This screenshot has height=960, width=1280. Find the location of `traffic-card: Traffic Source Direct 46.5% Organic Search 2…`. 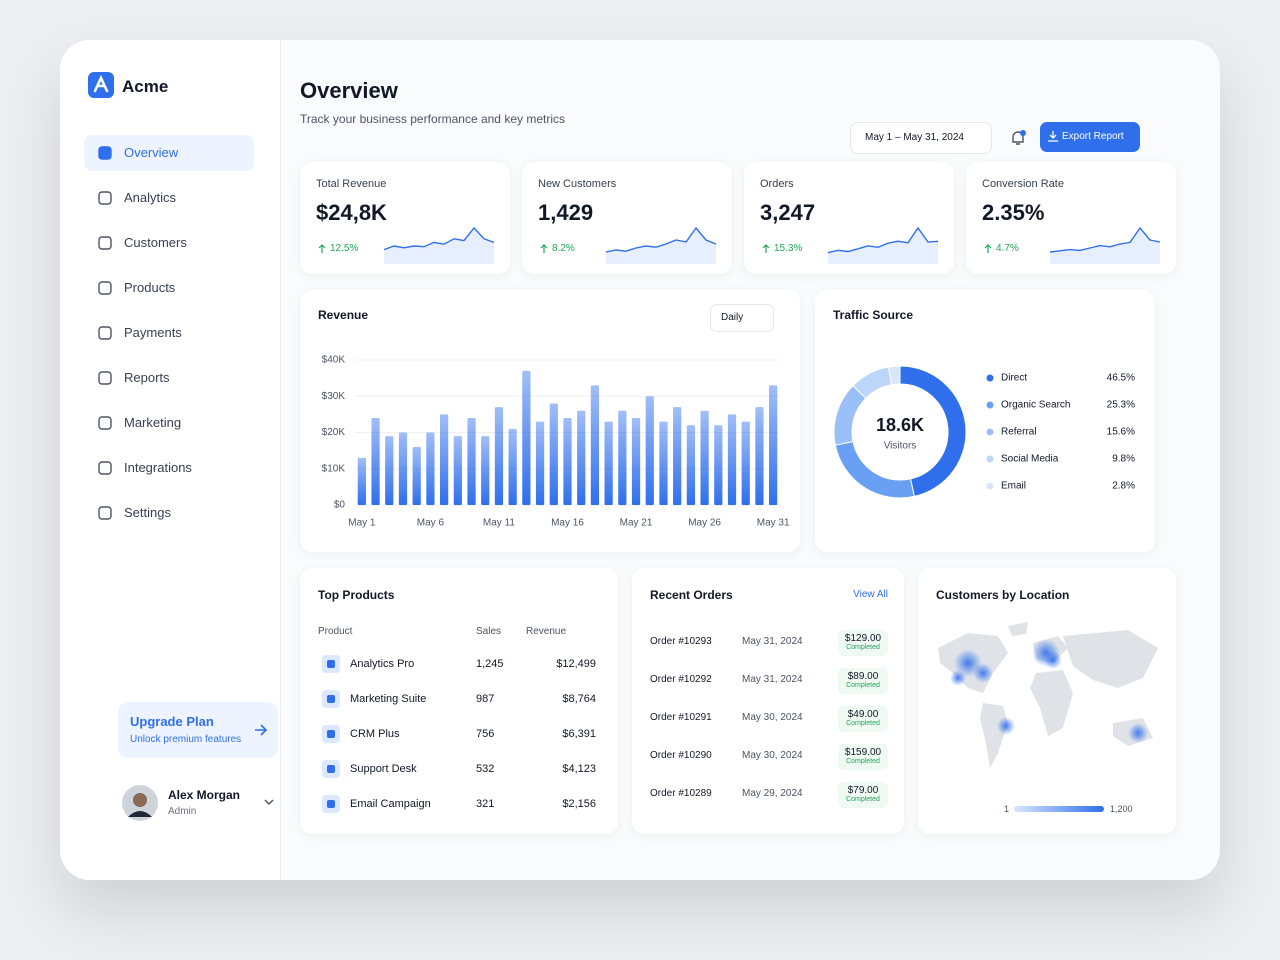

traffic-card: Traffic Source Direct 46.5% Organic Search 2… is located at coordinates (985, 421).